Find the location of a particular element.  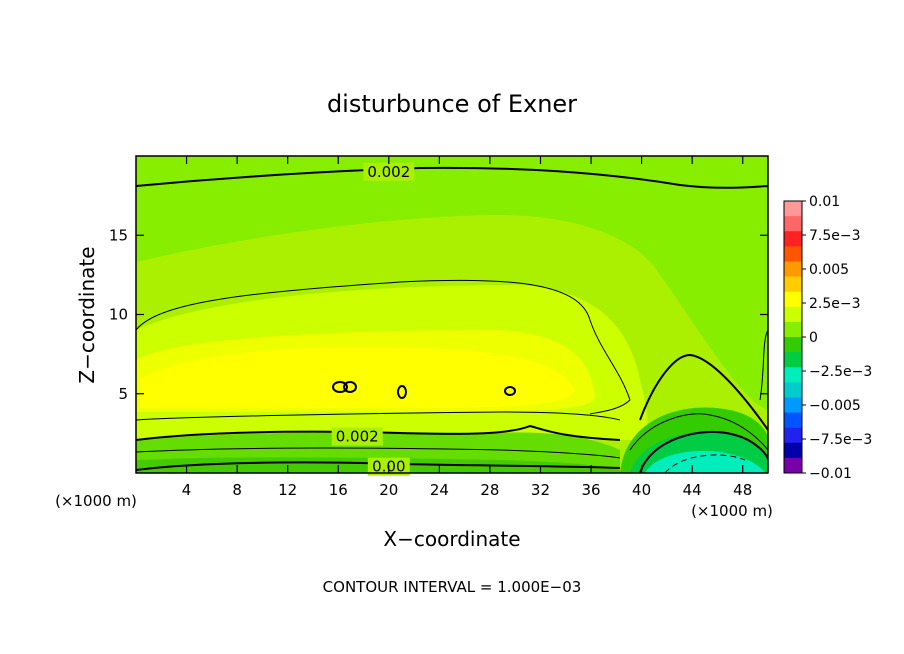

contour-plateau is located at coordinates (383, 347).